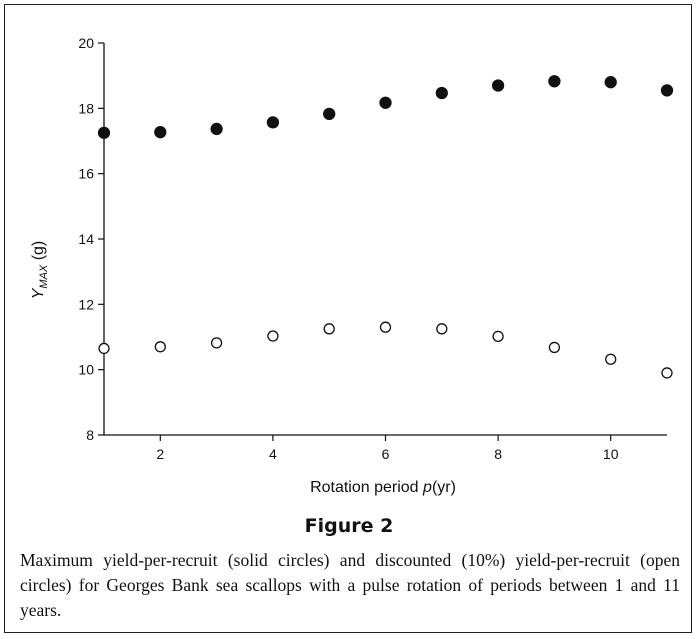 The image size is (698, 639). Describe the element at coordinates (90, 435) in the screenshot. I see `y-tick-label: 8` at that location.